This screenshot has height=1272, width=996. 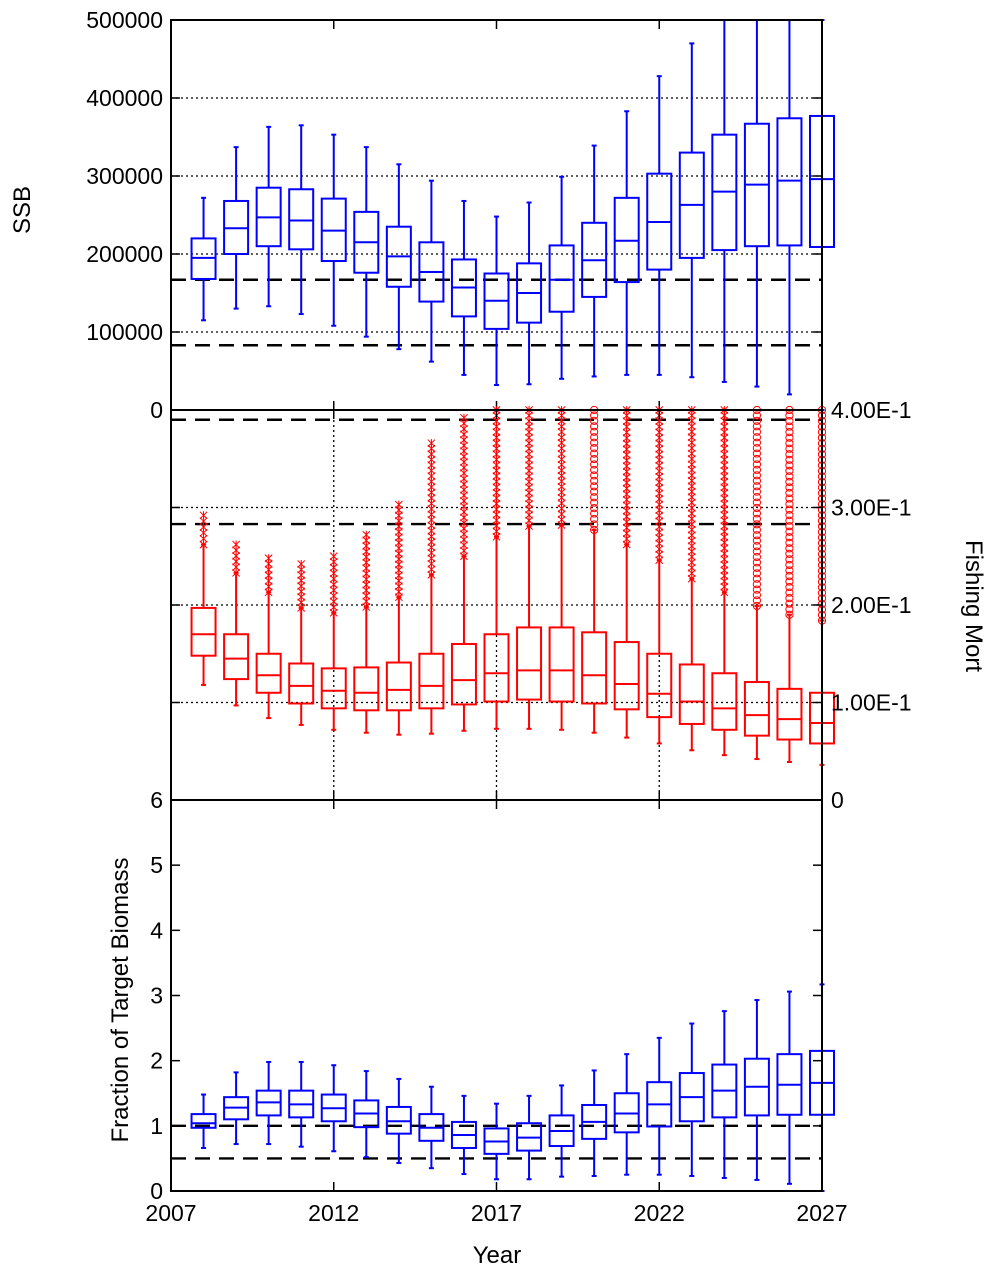 What do you see at coordinates (497, 1255) in the screenshot?
I see `x-axis-label: Year` at bounding box center [497, 1255].